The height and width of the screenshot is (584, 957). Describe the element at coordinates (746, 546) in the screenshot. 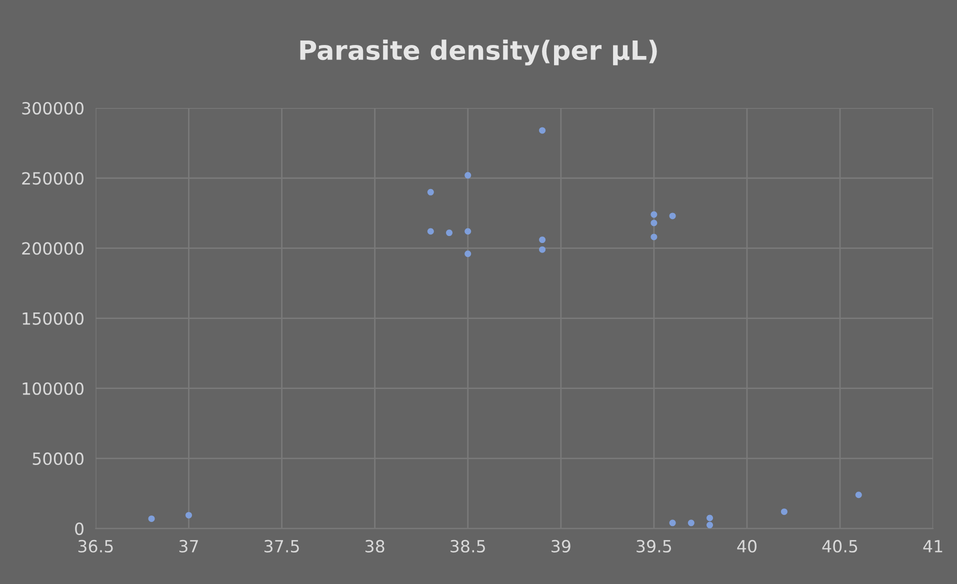

I see `x-tick-label: 40` at that location.